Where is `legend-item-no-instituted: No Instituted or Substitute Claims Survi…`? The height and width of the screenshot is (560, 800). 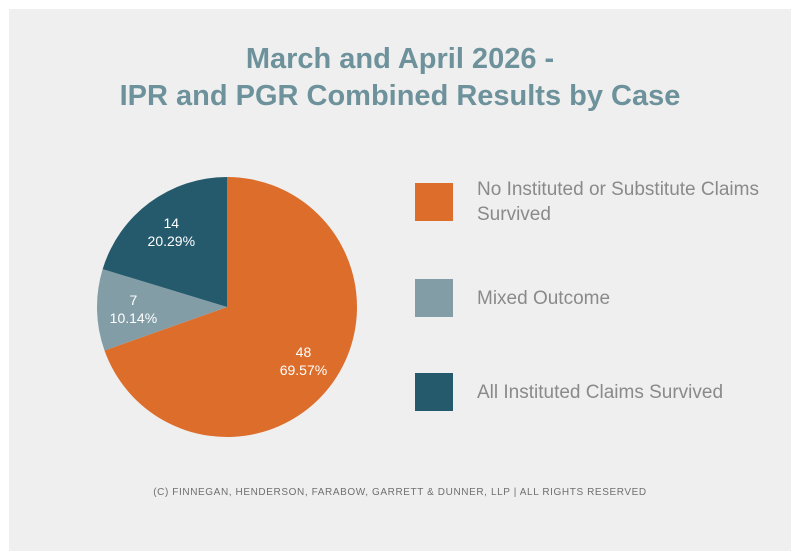
legend-item-no-instituted: No Instituted or Substitute Claims Survi… is located at coordinates (596, 202).